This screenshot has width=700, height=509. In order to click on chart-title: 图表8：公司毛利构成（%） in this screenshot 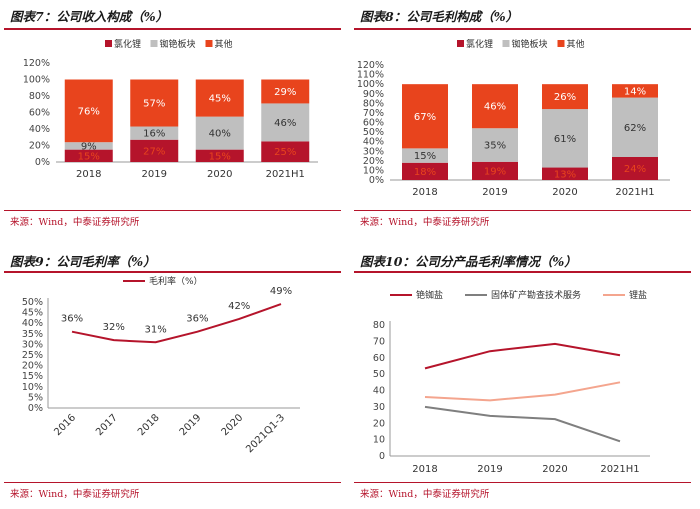, I will do `click(439, 16)`.